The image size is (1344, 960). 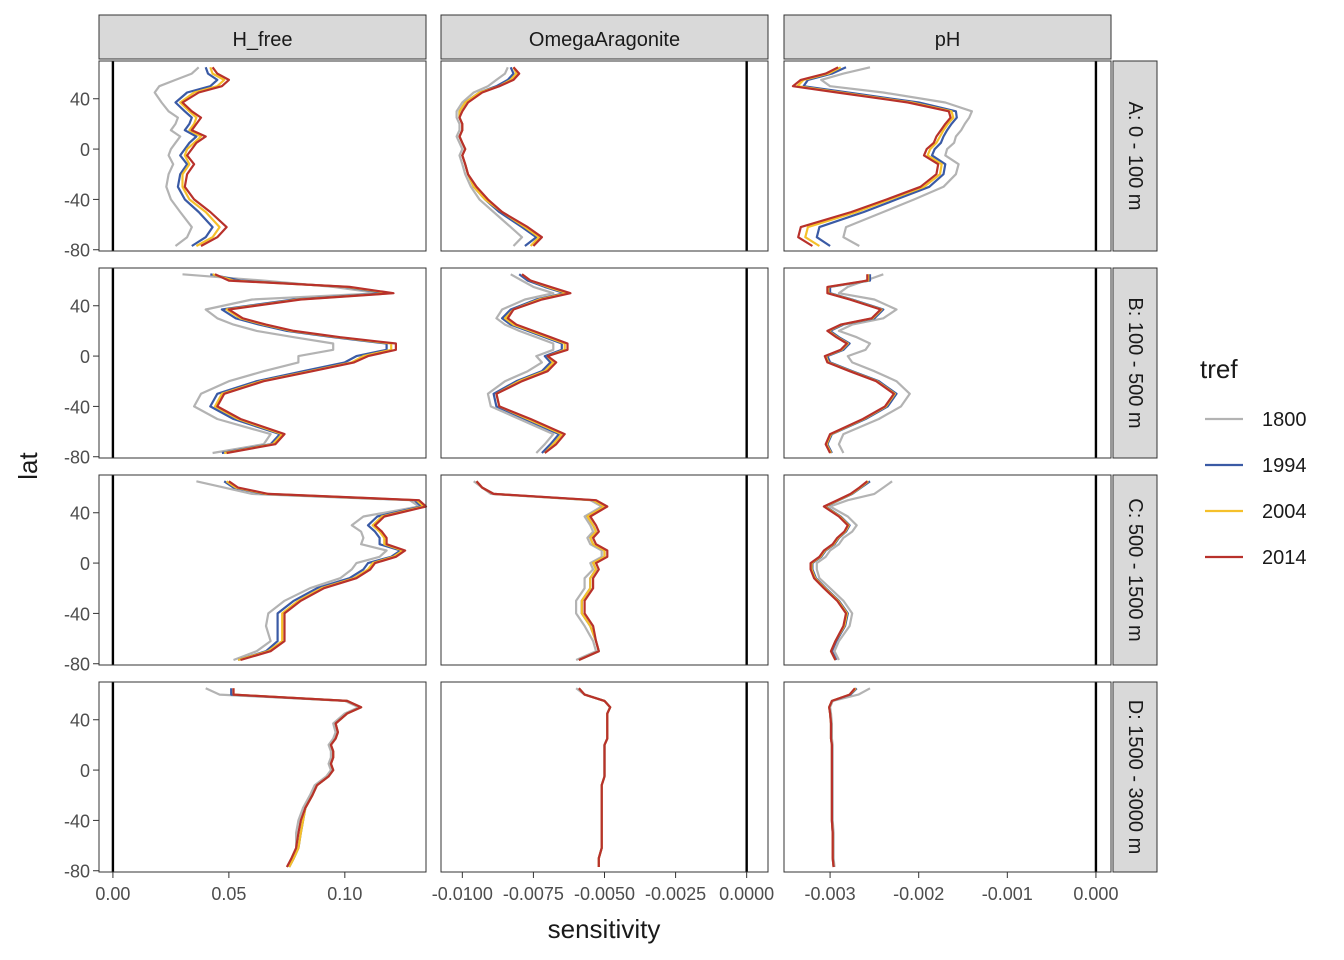 What do you see at coordinates (830, 894) in the screenshot?
I see `x-tick-label: -0.003` at bounding box center [830, 894].